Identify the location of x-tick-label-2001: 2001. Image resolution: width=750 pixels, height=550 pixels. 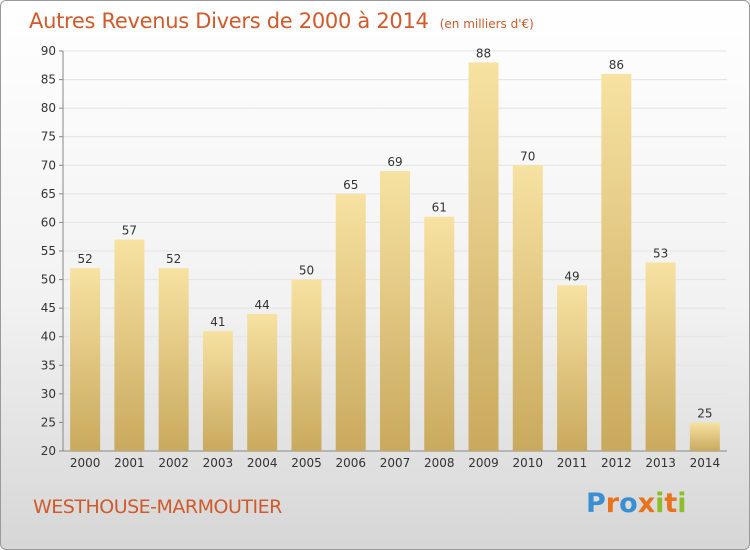
(129, 463).